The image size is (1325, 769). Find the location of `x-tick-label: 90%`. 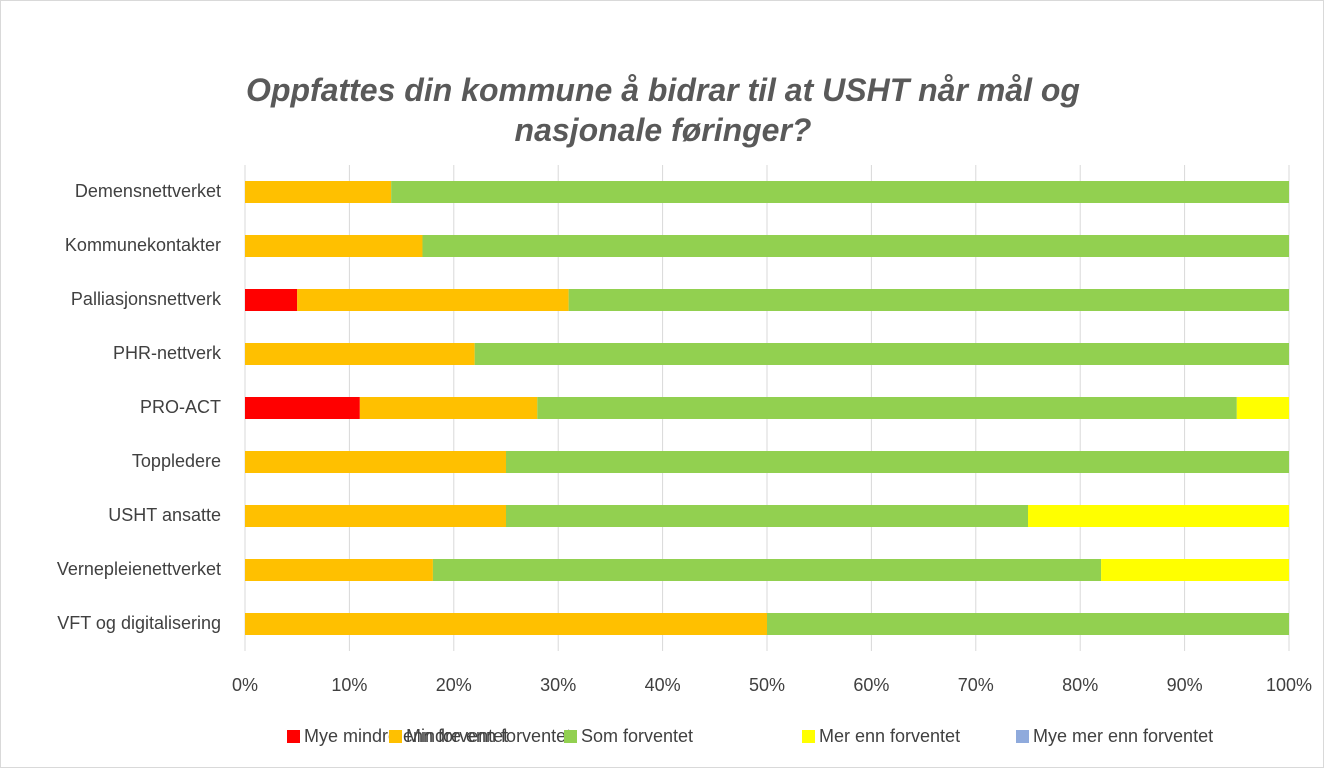

x-tick-label: 90% is located at coordinates (1185, 685).